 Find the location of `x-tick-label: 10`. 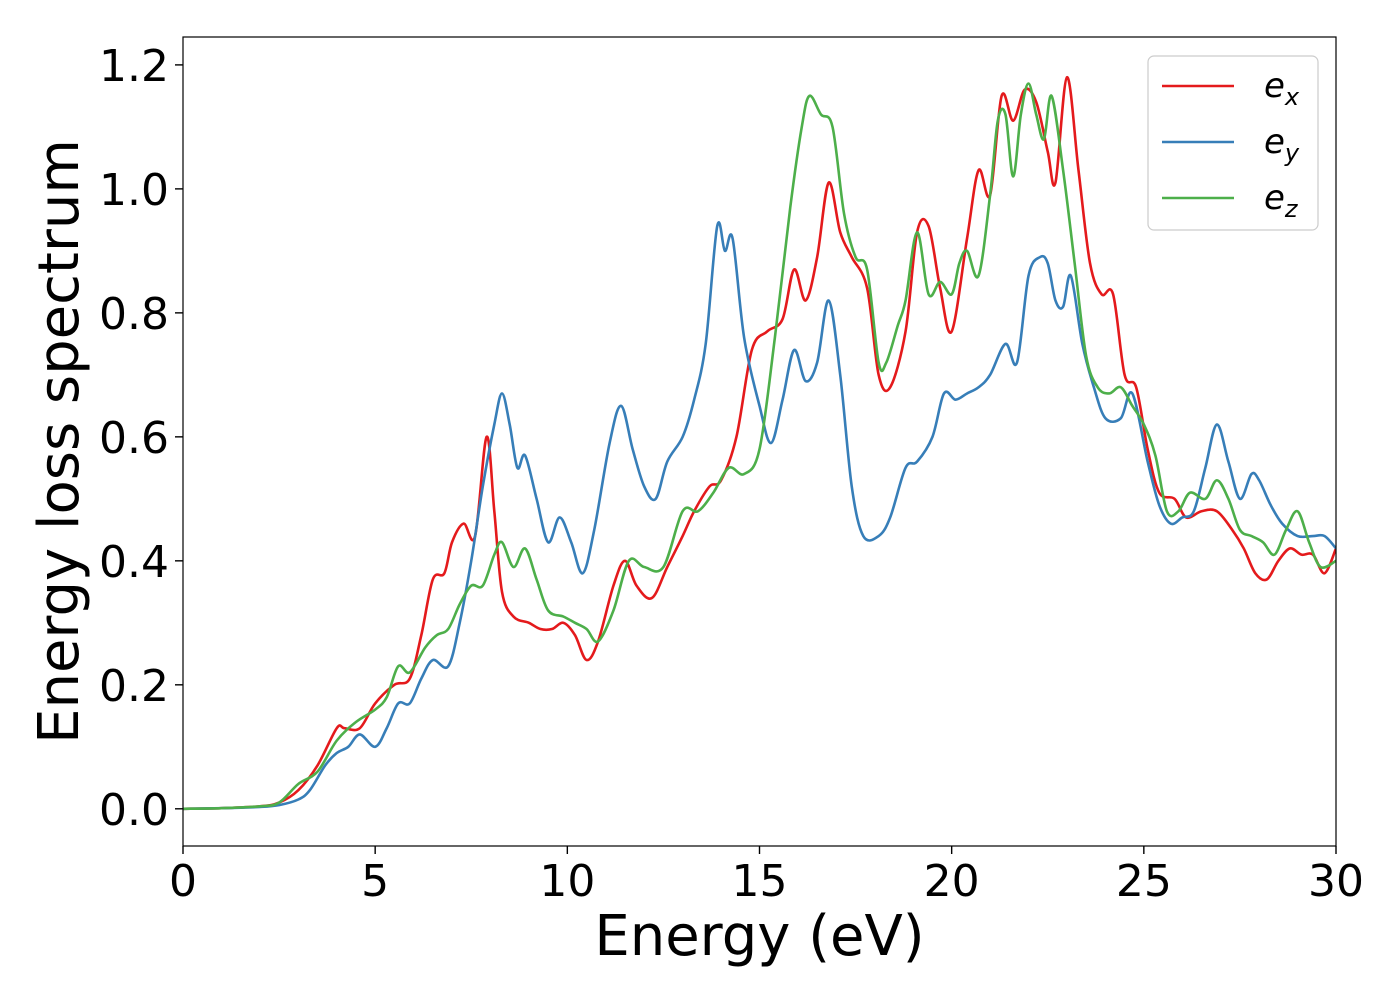

x-tick-label: 10 is located at coordinates (567, 881).